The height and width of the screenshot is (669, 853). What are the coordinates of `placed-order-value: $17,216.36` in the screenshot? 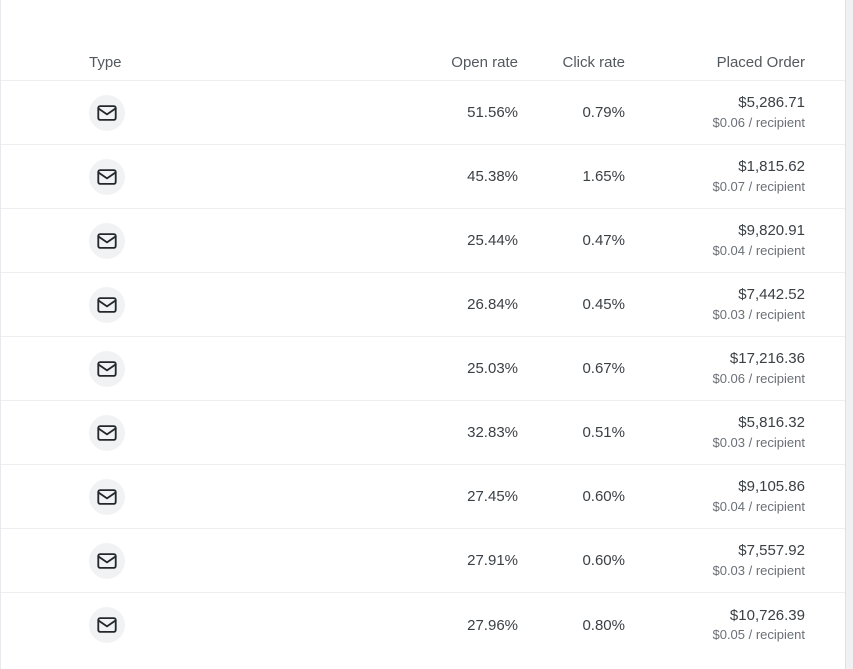 It's located at (767, 359).